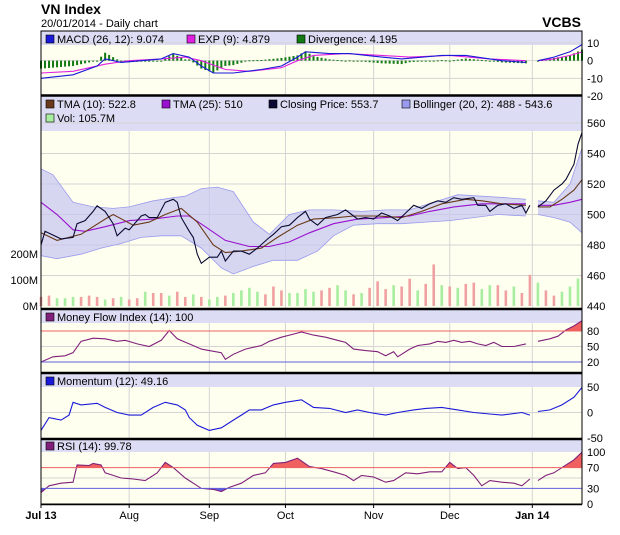 The image size is (620, 535). Describe the element at coordinates (532, 516) in the screenshot. I see `x-axis-month-label: Jan 14` at that location.